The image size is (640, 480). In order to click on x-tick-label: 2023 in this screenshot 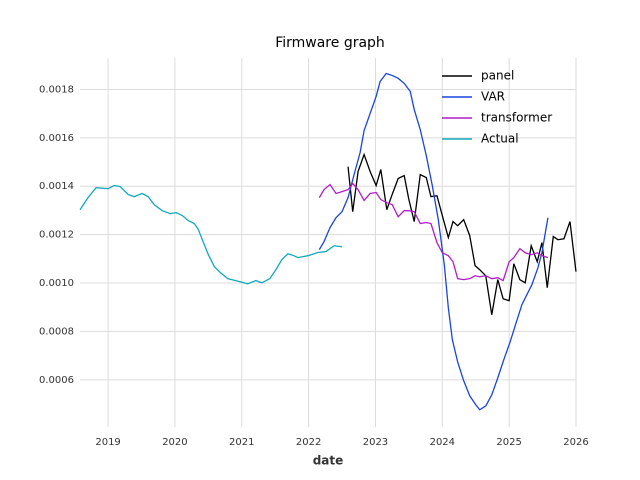, I will do `click(375, 442)`.